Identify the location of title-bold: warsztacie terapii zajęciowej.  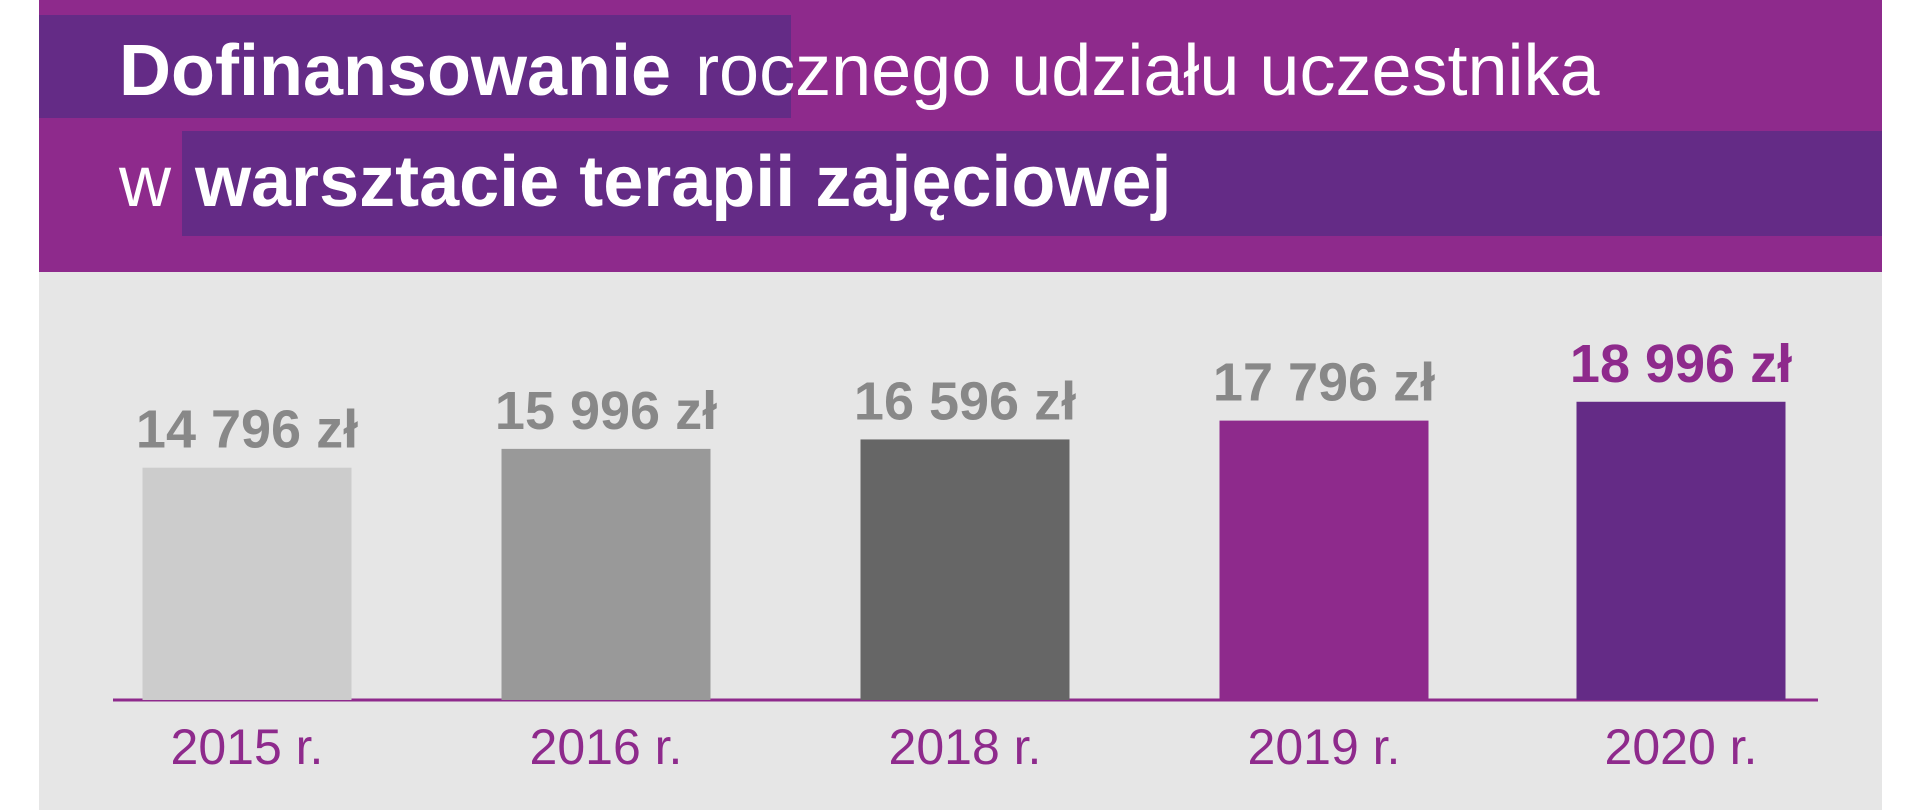
(682, 182).